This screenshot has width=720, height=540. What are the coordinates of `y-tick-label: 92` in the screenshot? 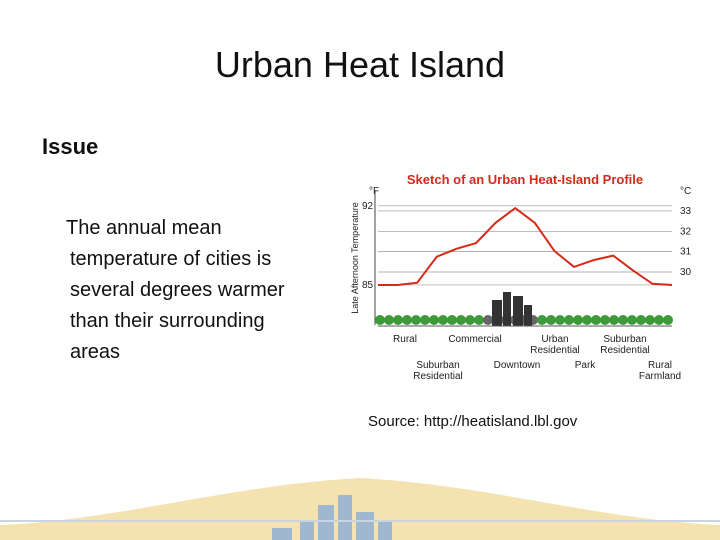 It's located at (368, 206).